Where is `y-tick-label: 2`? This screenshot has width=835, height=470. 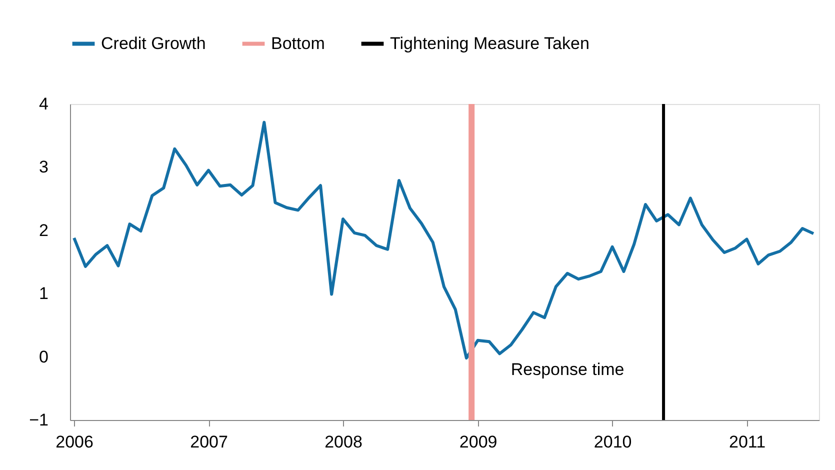
y-tick-label: 2 is located at coordinates (43, 230).